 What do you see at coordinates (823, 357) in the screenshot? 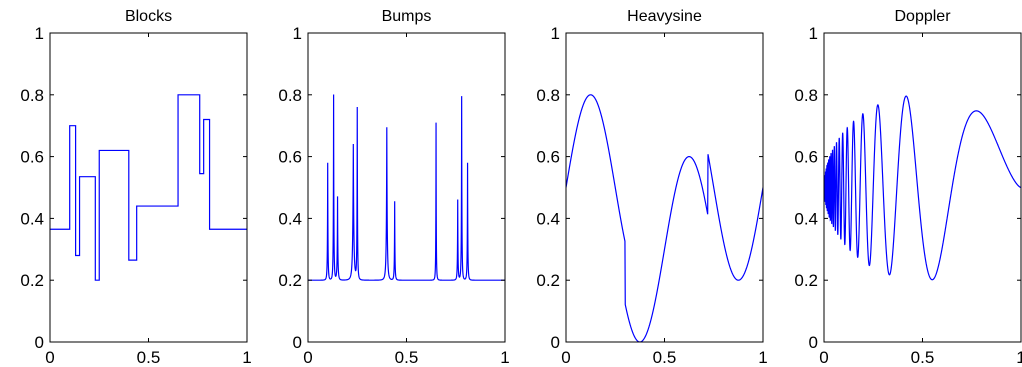
I see `doppler-xtick-label: 0` at bounding box center [823, 357].